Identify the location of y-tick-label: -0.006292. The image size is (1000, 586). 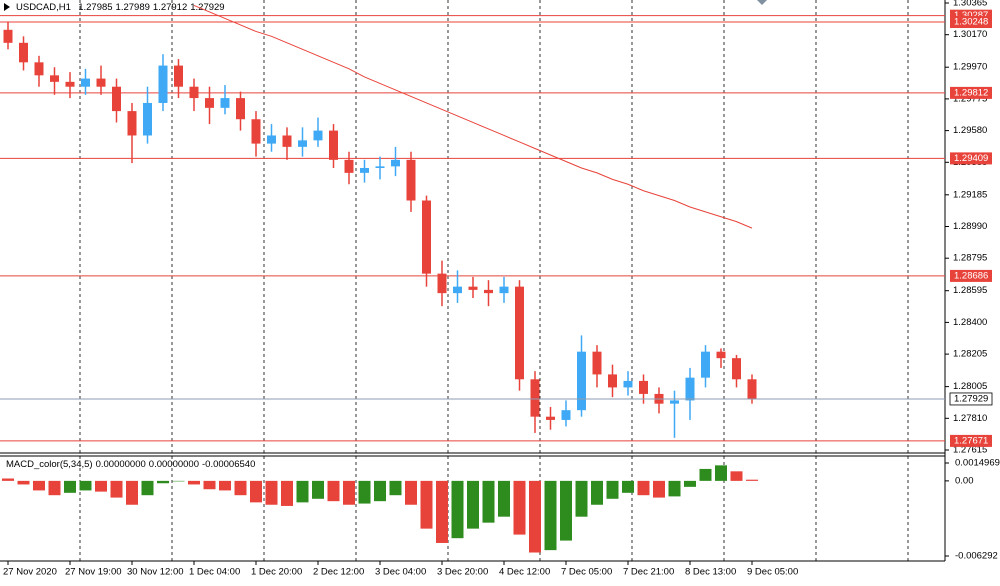
(976, 556).